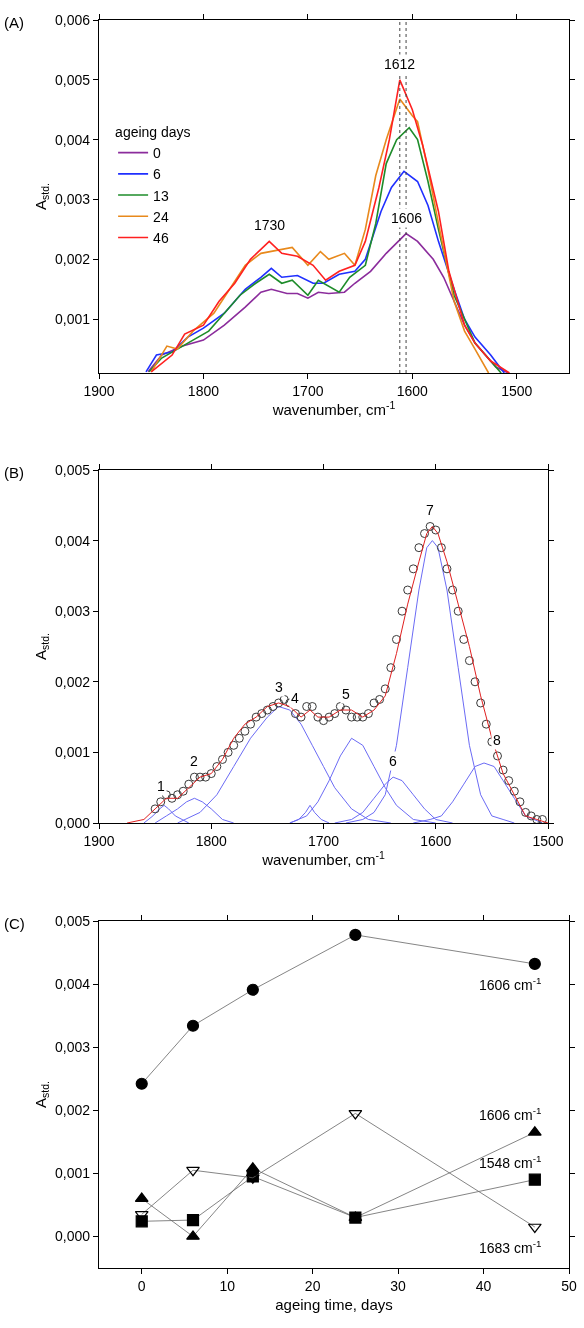  Describe the element at coordinates (398, 1285) in the screenshot. I see `x-tick-label: 30` at that location.